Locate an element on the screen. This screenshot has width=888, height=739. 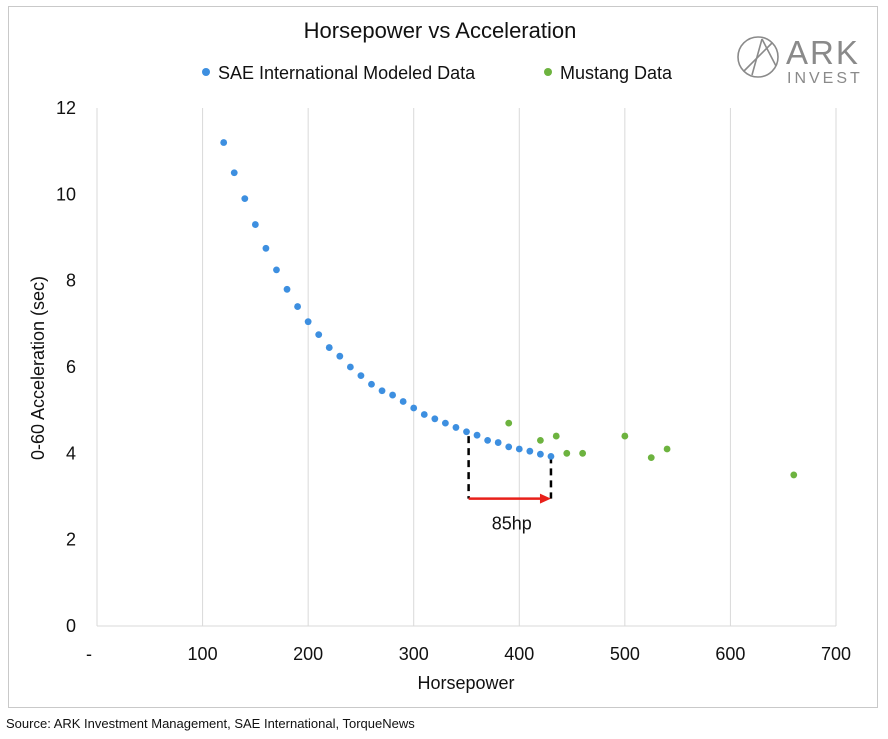
x-tick-label: 200 is located at coordinates (308, 654).